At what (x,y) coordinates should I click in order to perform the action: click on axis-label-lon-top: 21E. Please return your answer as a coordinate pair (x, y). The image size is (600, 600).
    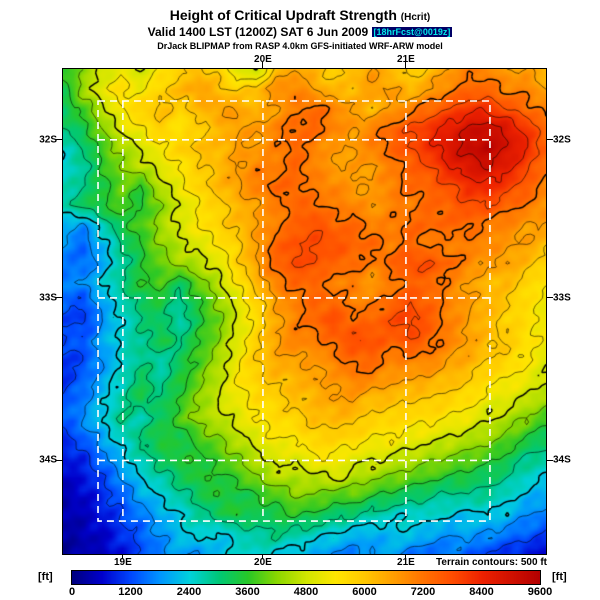
    Looking at the image, I should click on (406, 59).